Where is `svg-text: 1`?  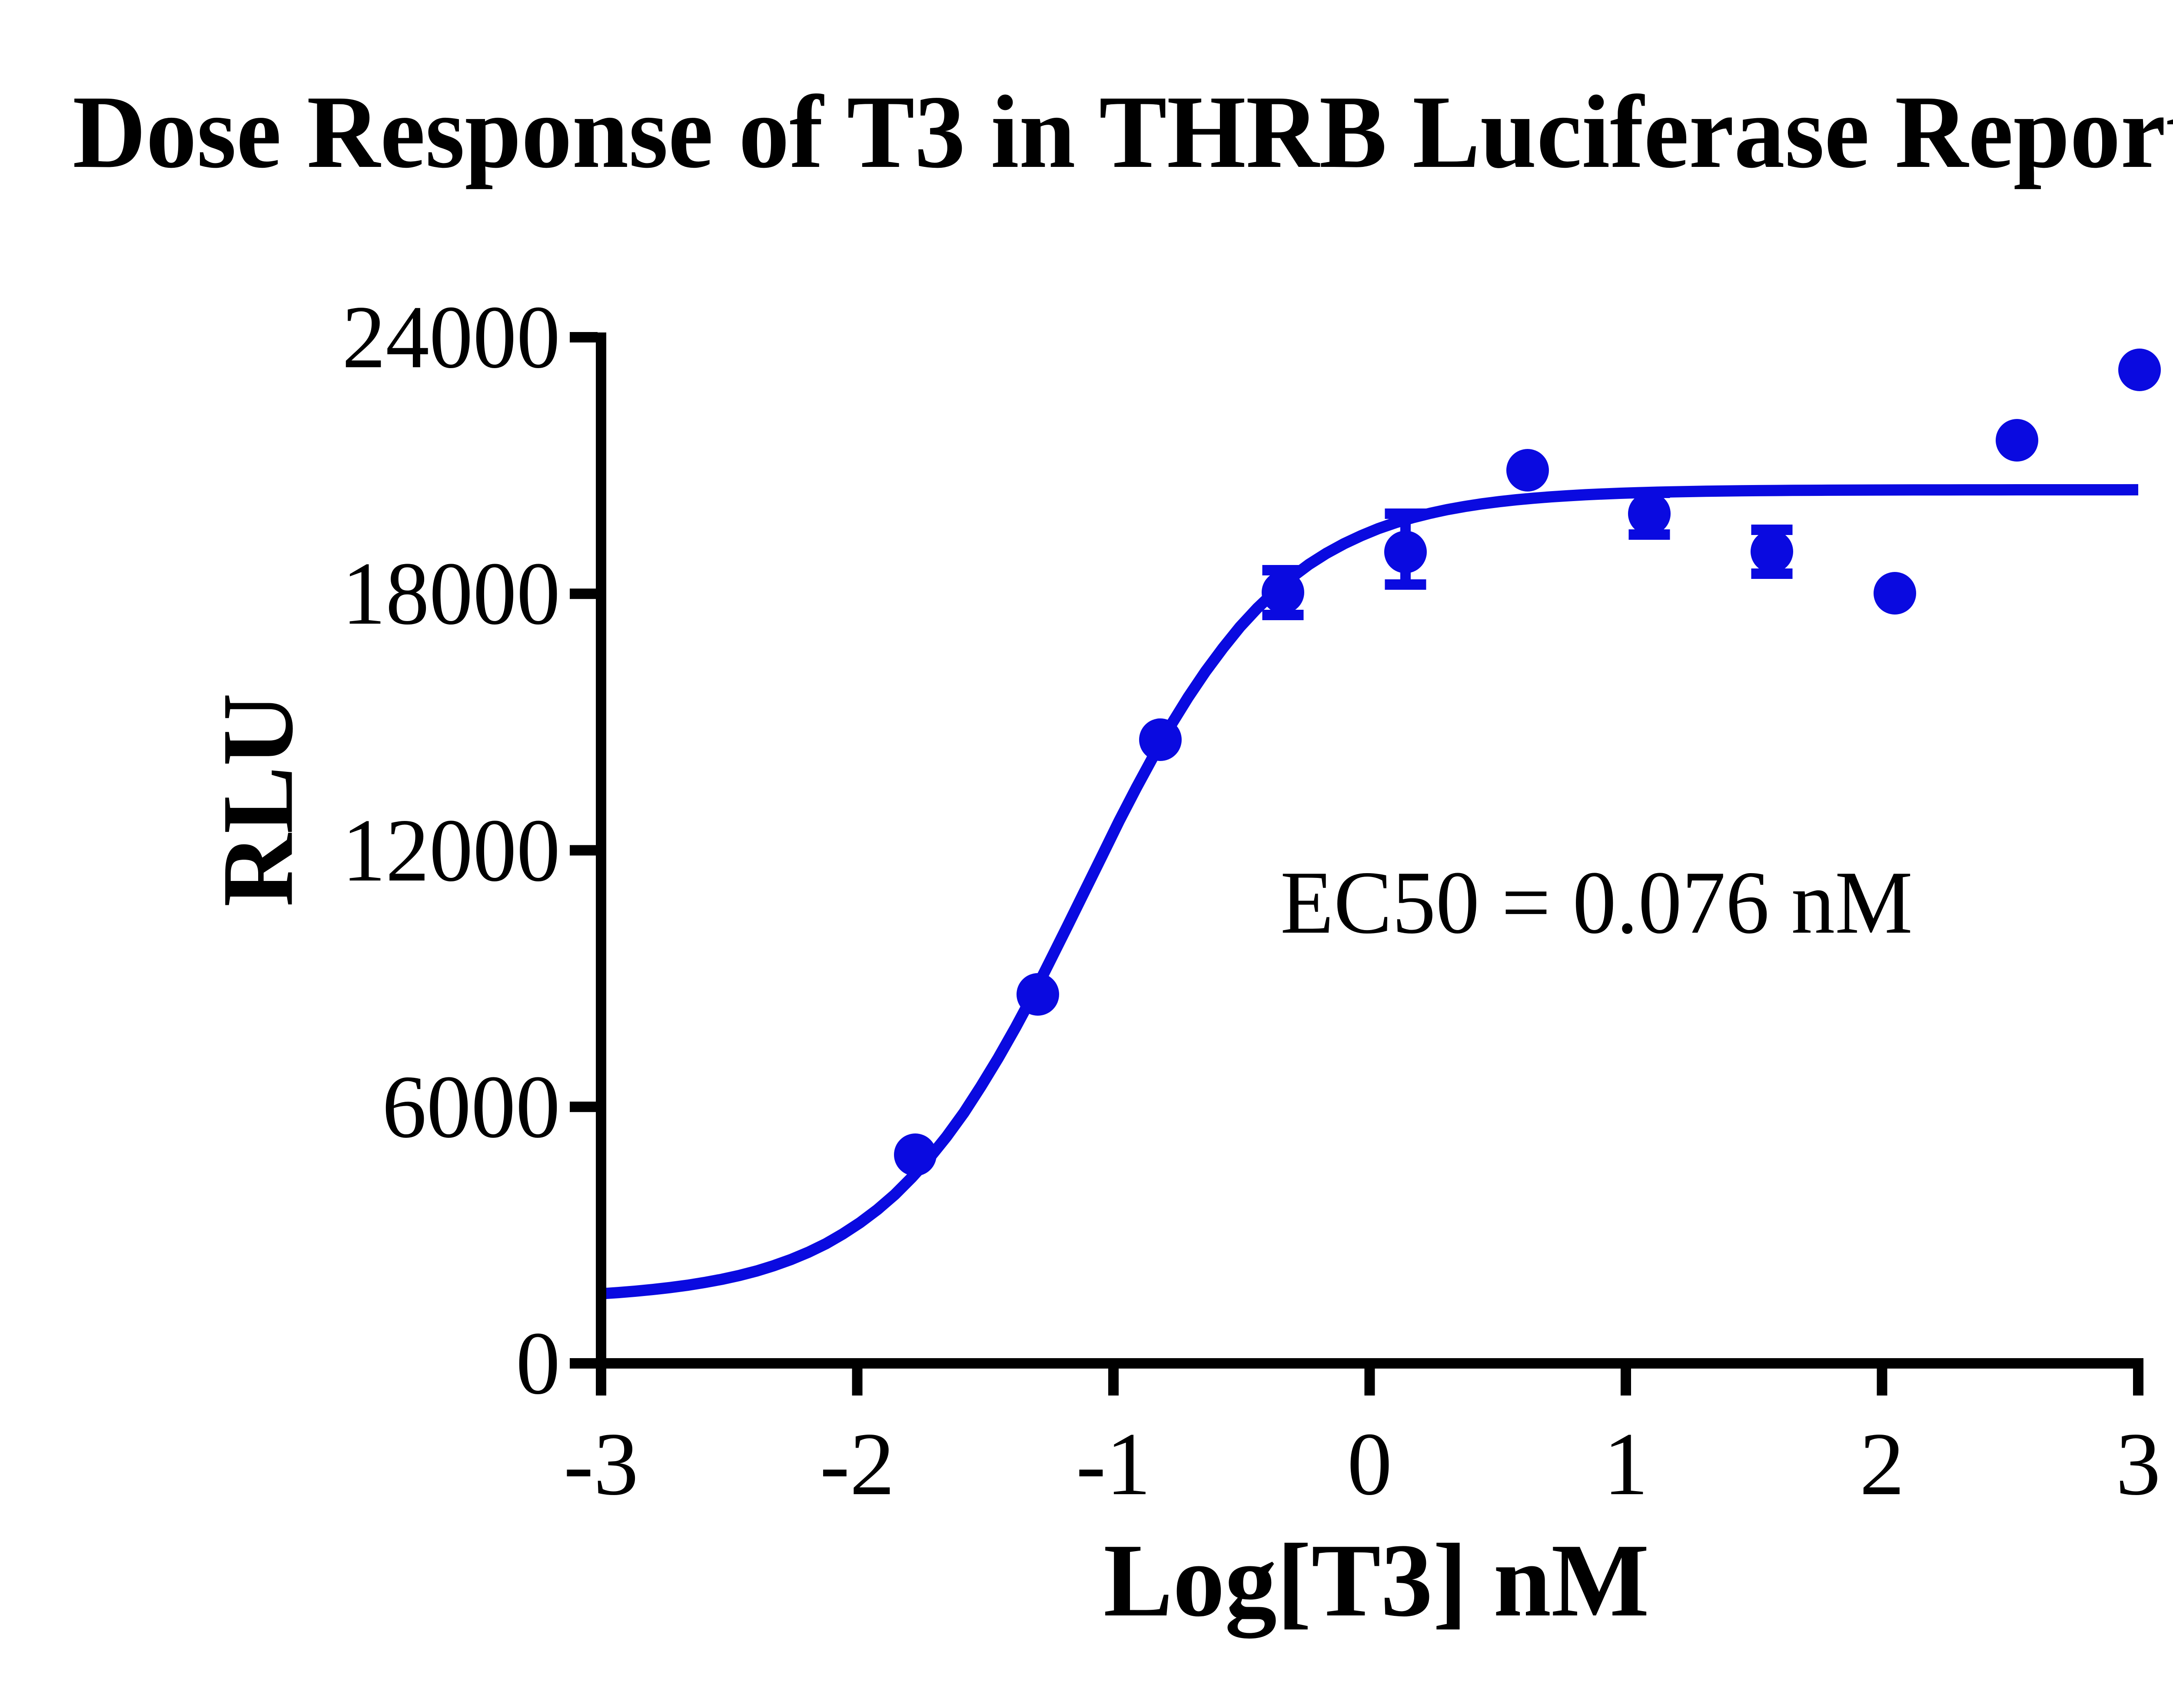
svg-text: 1 is located at coordinates (1625, 1464).